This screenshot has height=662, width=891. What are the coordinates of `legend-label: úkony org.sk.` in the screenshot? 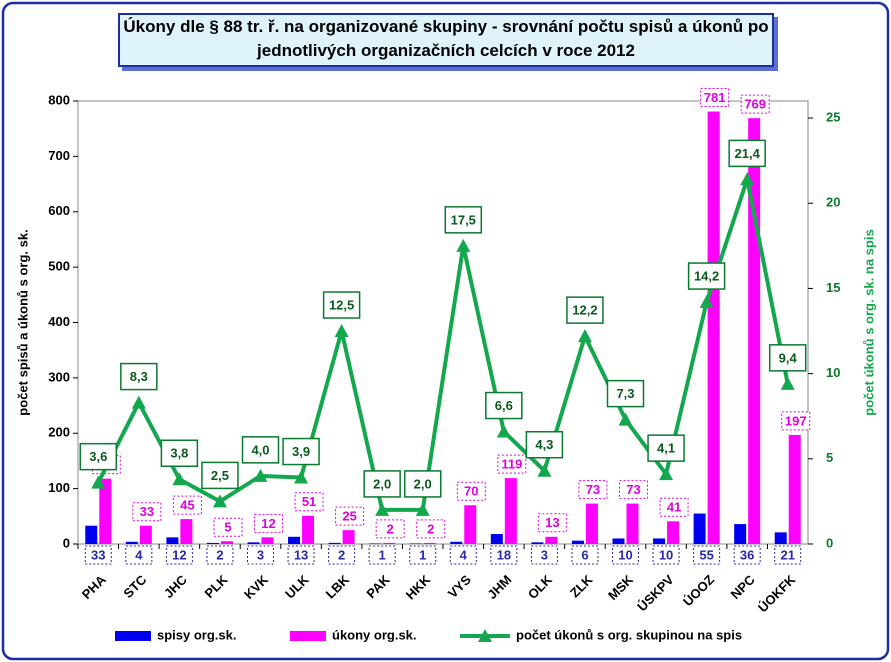 It's located at (374, 634).